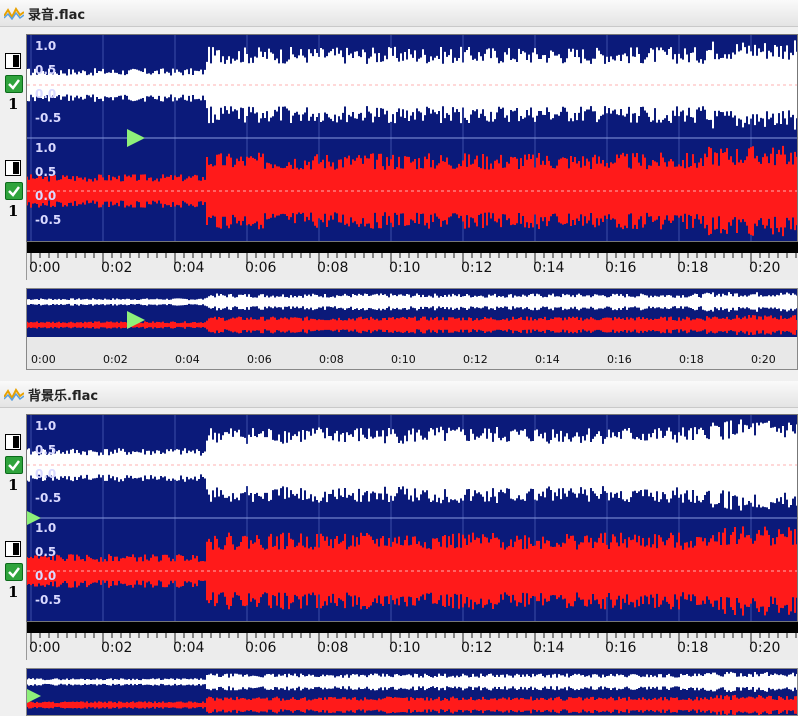 This screenshot has height=716, width=798. I want to click on track-header-2: 背景乐.flac, so click(399, 394).